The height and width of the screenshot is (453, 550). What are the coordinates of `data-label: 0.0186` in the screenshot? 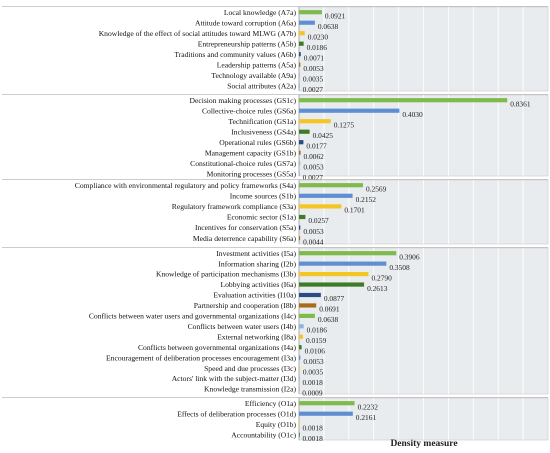 It's located at (317, 330).